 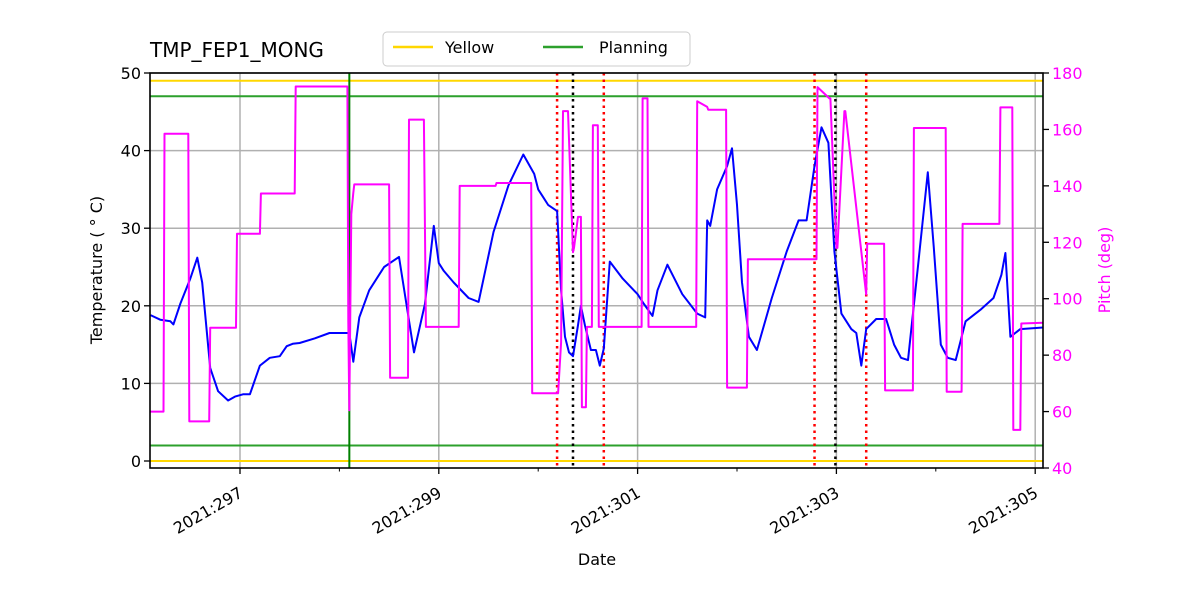 I want to click on y2-tick-label: 80, so click(x=1062, y=355).